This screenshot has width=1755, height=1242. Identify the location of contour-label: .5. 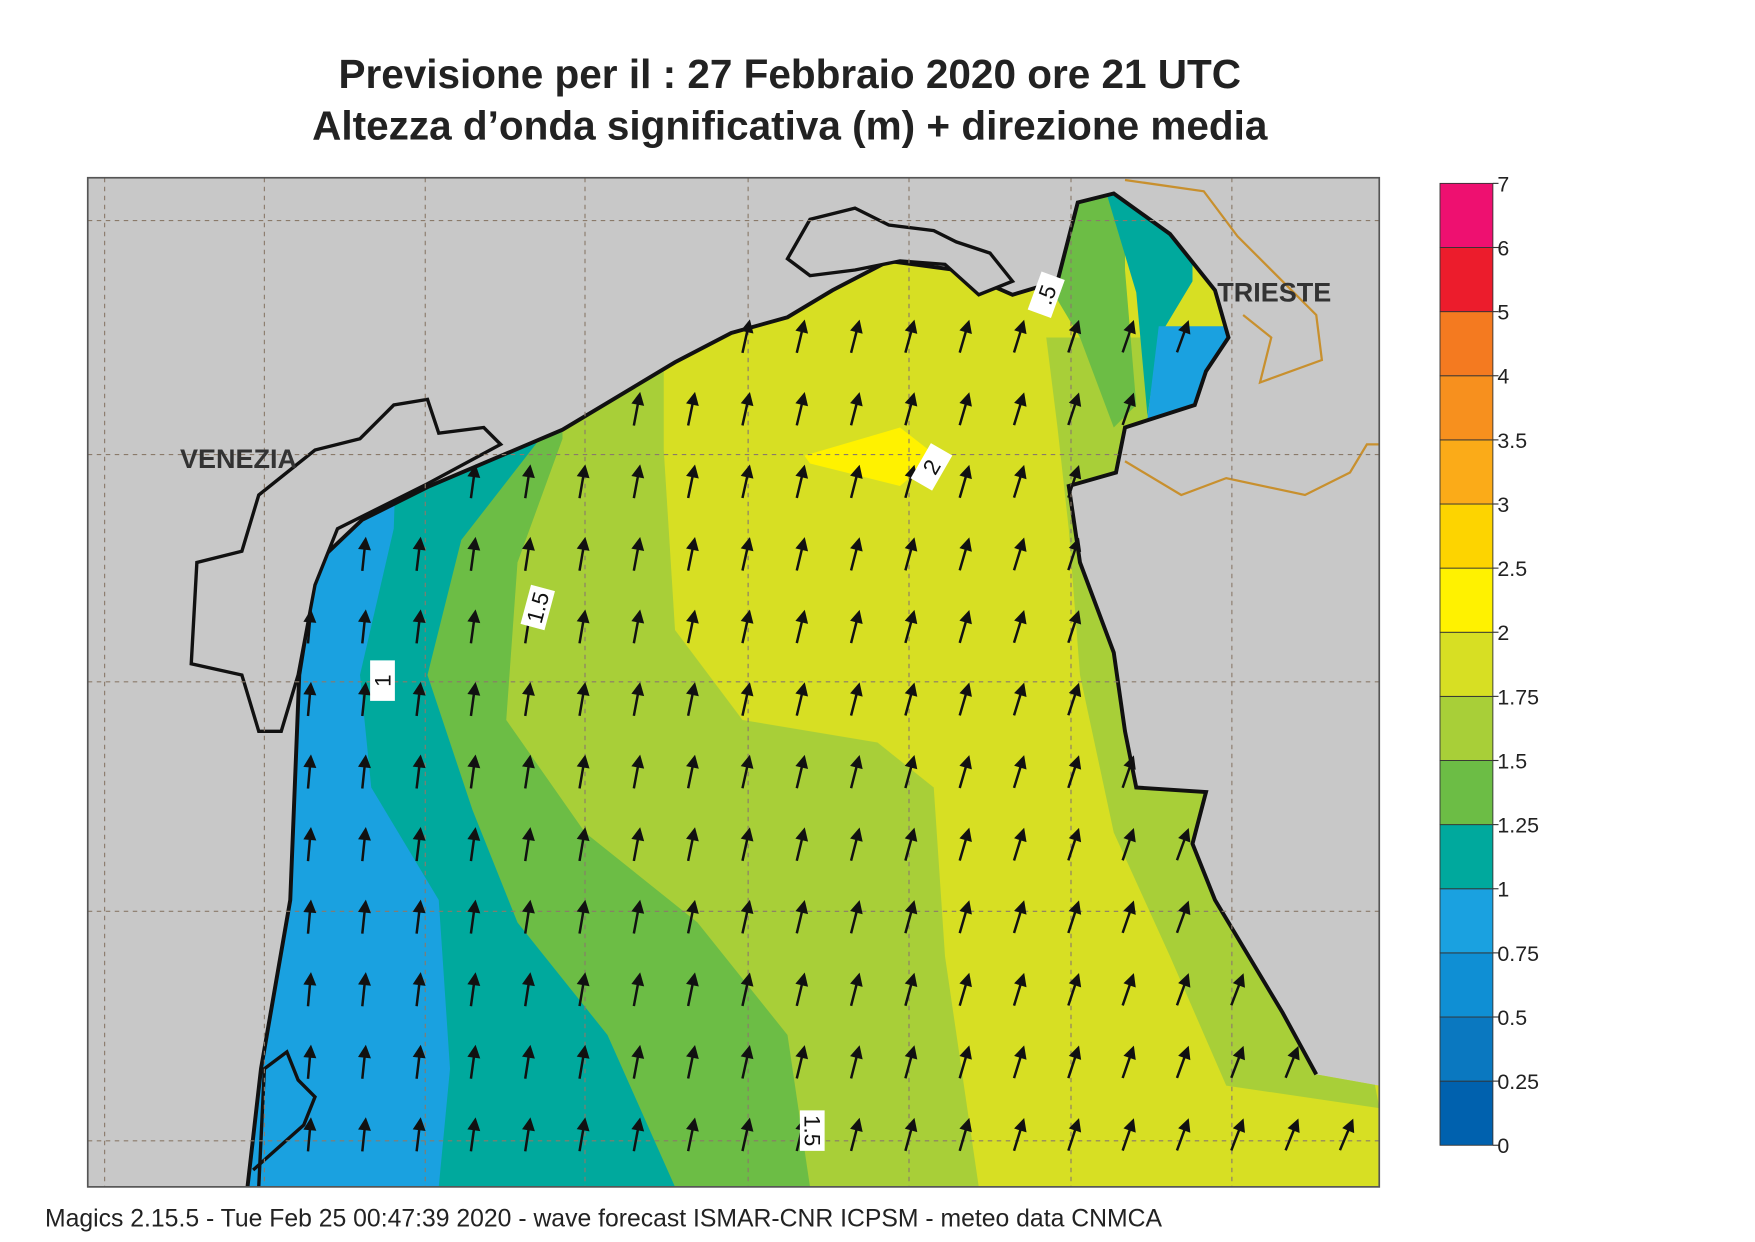
(1046, 295).